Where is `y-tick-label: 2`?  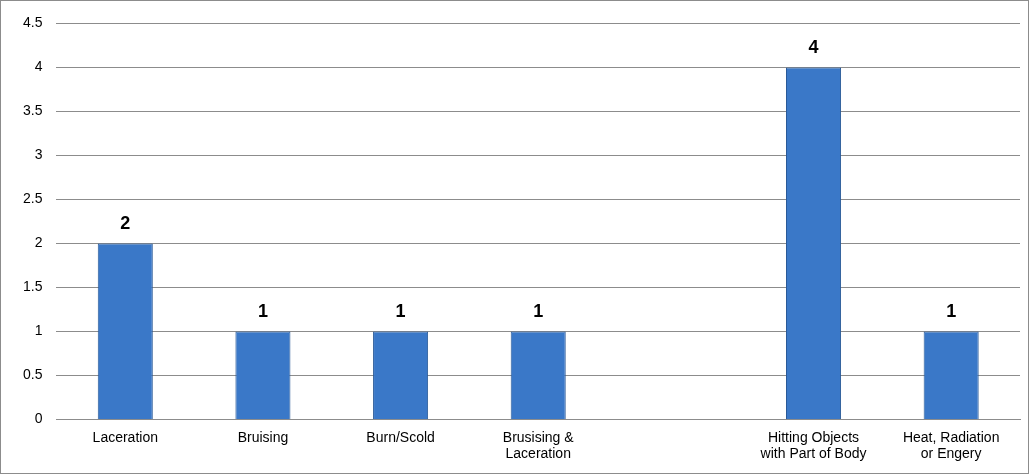 y-tick-label: 2 is located at coordinates (38, 242).